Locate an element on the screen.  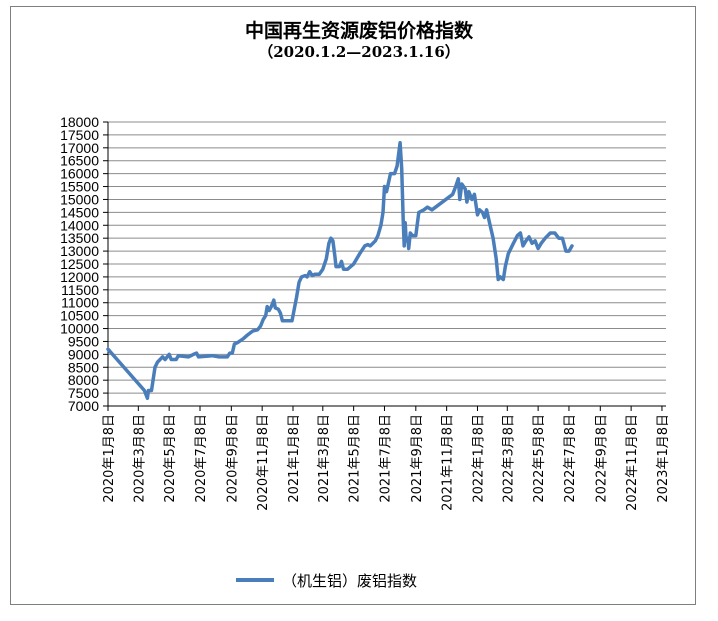
y-tick-label: 16500 is located at coordinates (79, 161).